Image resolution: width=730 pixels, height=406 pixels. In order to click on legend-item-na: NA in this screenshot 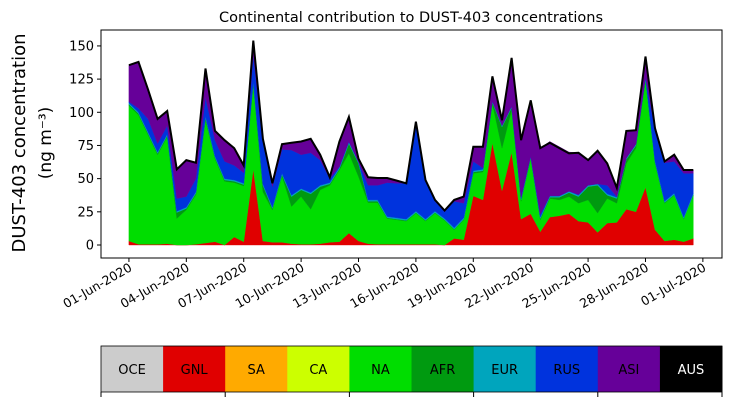, I will do `click(380, 369)`.